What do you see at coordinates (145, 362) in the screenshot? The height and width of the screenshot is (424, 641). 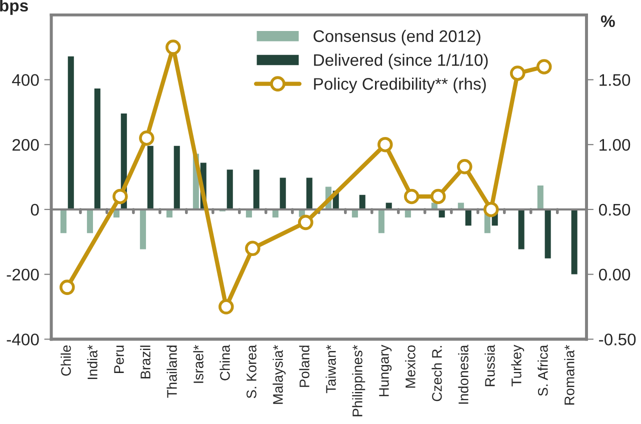 I see `x-tick-label: Brazil` at bounding box center [145, 362].